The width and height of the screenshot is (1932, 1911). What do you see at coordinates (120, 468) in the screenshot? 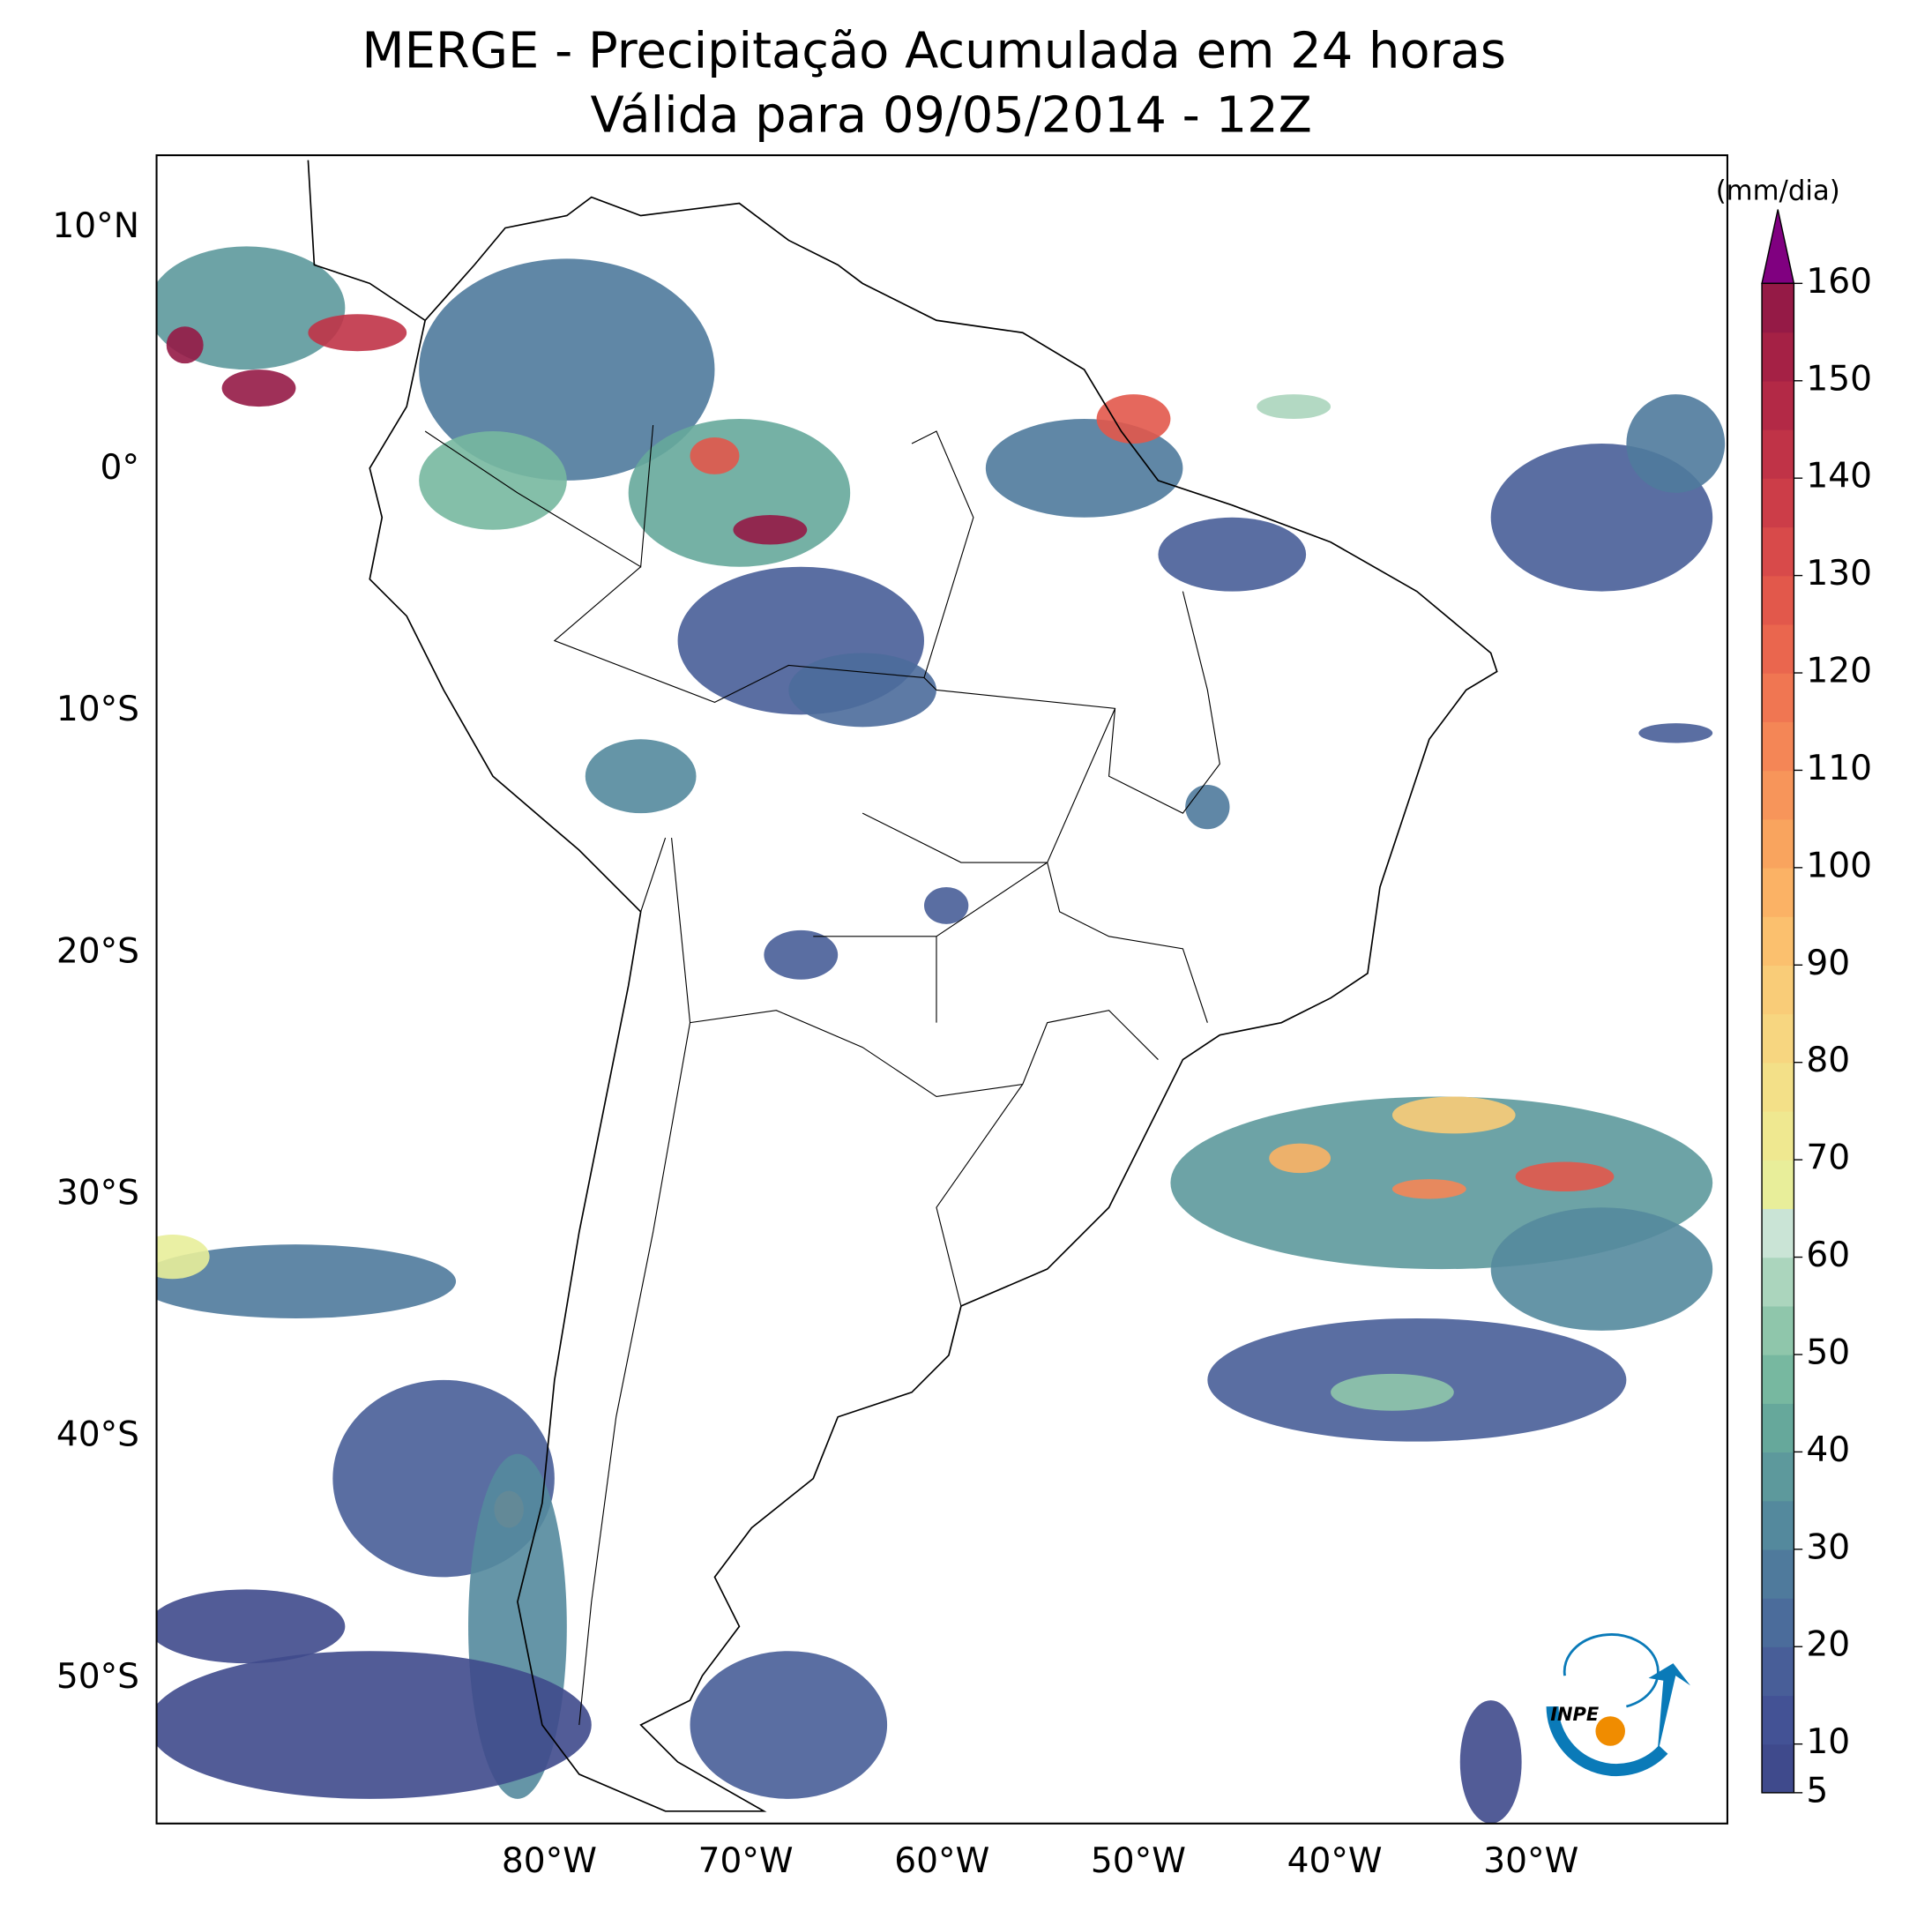
I see `lat-label: 0°` at bounding box center [120, 468].